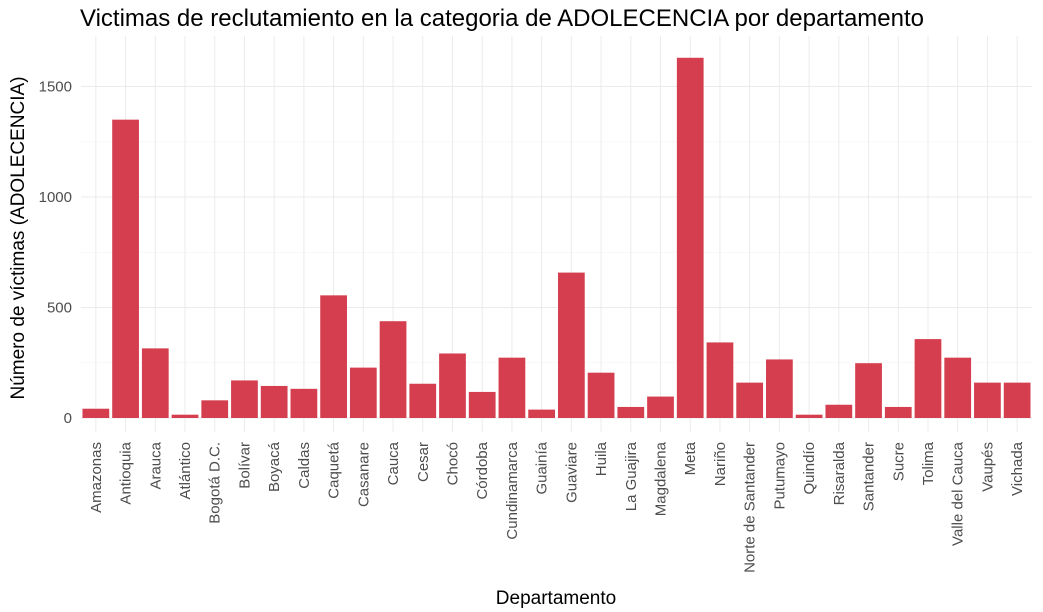 Image resolution: width=1043 pixels, height=612 pixels. What do you see at coordinates (126, 472) in the screenshot?
I see `x-tick-label: Antioquia` at bounding box center [126, 472].